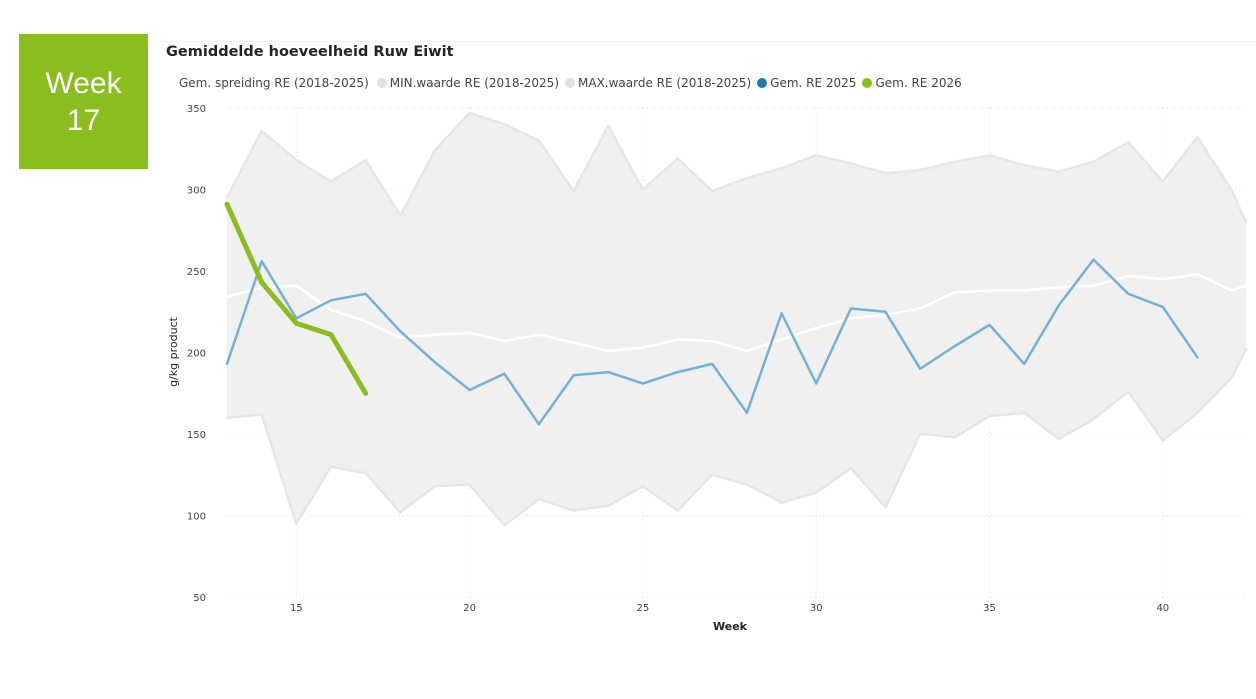  What do you see at coordinates (381, 83) in the screenshot?
I see `legend-marker-min` at bounding box center [381, 83].